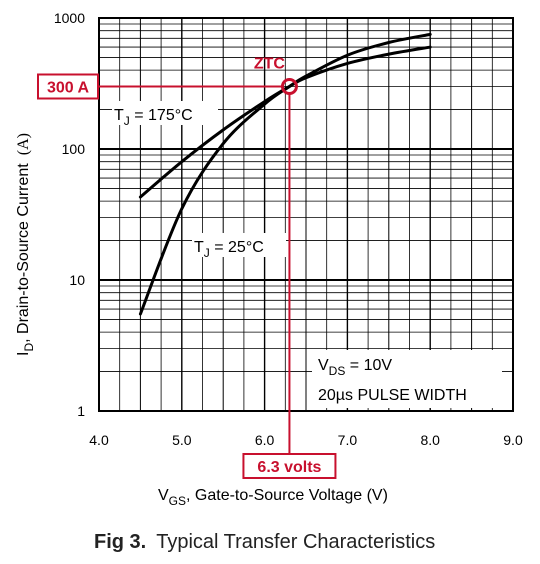 This screenshot has height=564, width=540. I want to click on y-axis-label-sub: D, so click(29, 347).